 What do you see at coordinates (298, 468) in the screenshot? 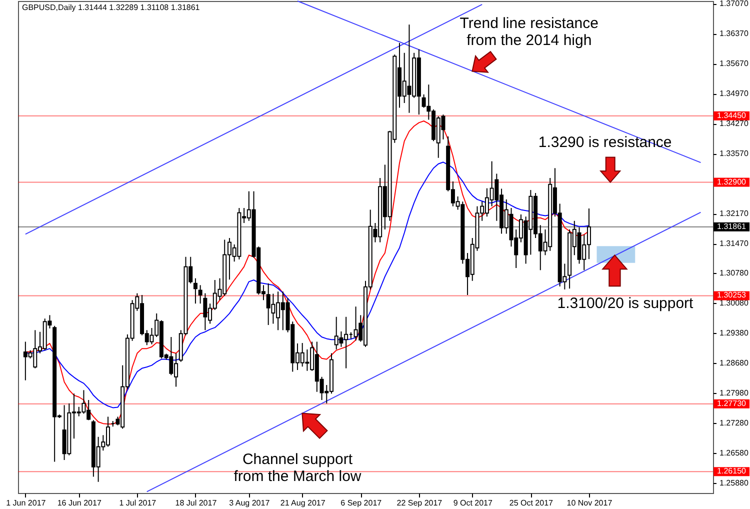
I see `annotation: Channel support from the March low` at bounding box center [298, 468].